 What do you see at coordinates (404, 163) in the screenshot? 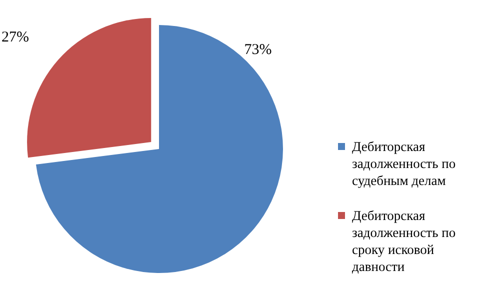
I see `legend-label: Дебиторская задолженность по судебным делам` at bounding box center [404, 163].